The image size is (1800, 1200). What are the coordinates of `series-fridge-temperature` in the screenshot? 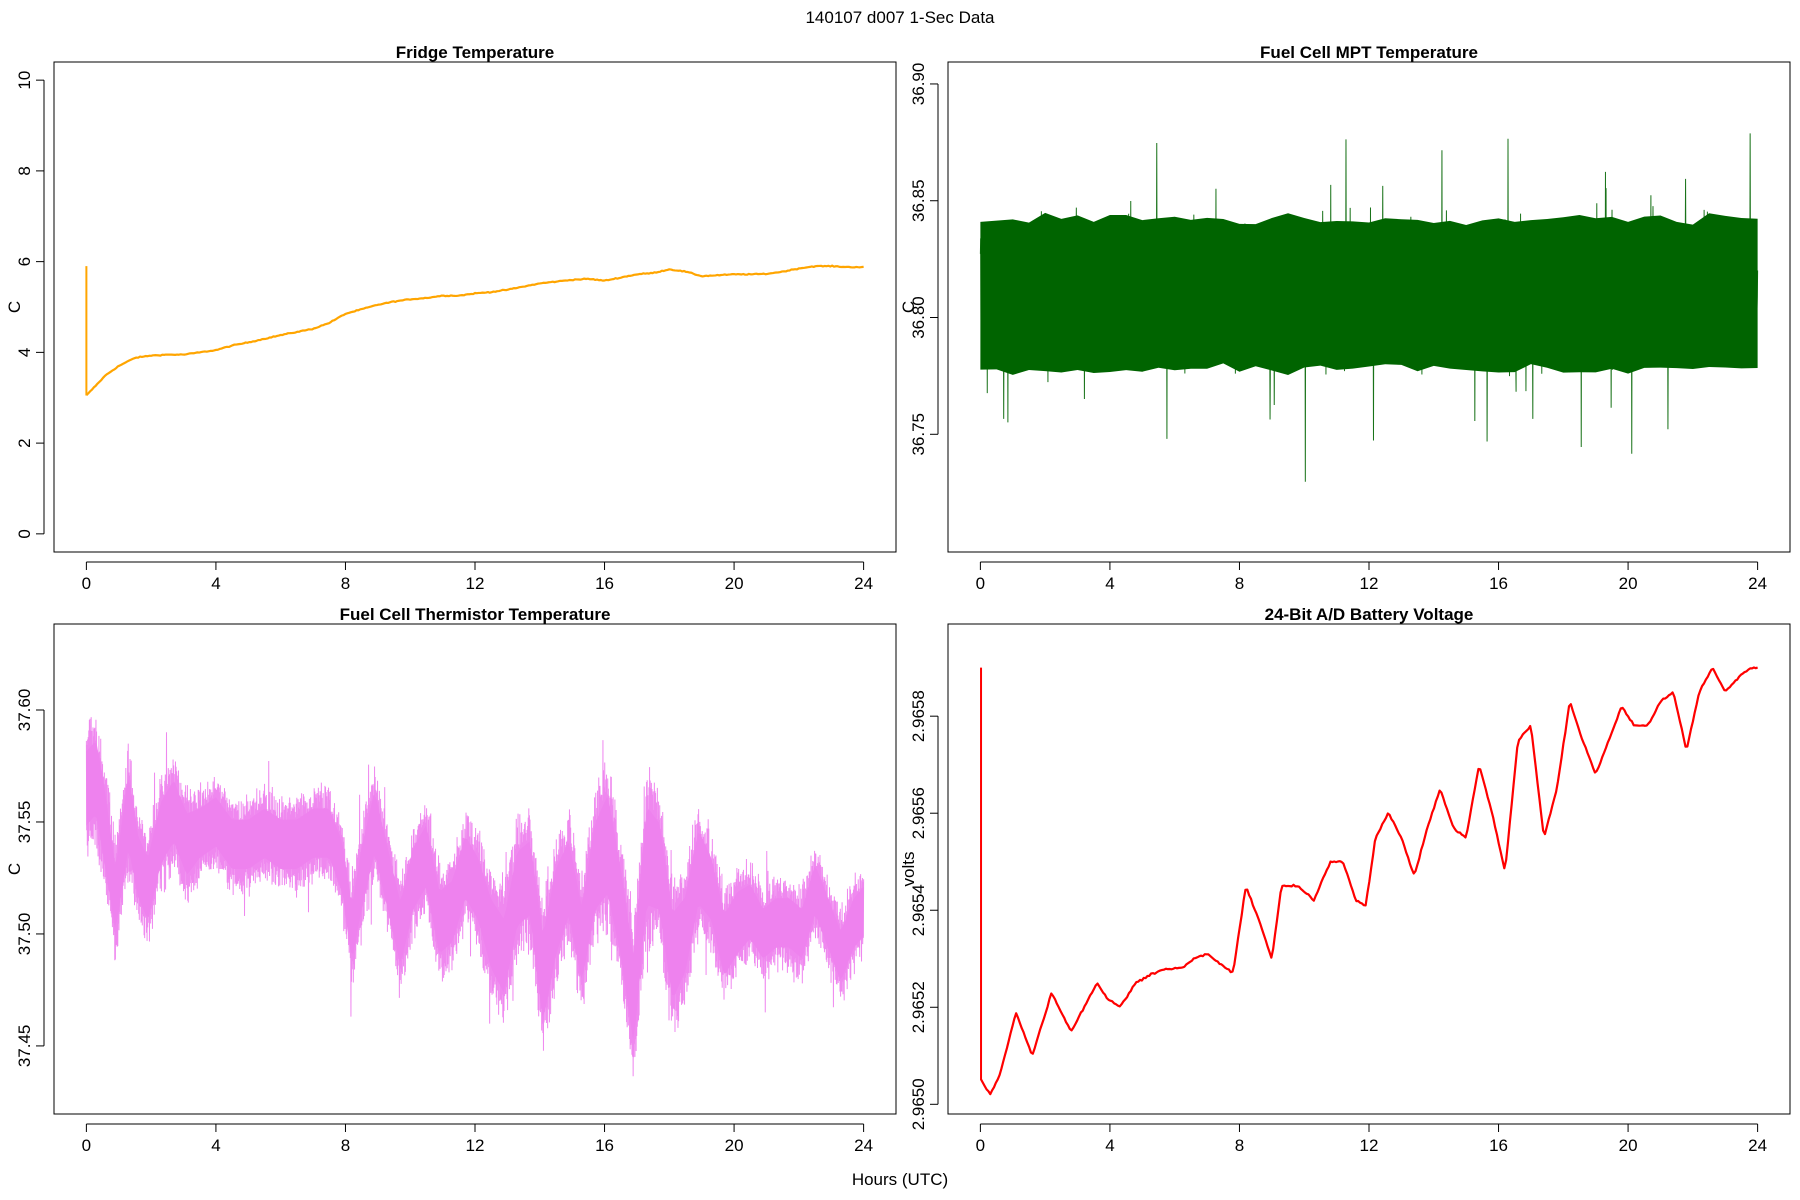 It's located at (474, 330).